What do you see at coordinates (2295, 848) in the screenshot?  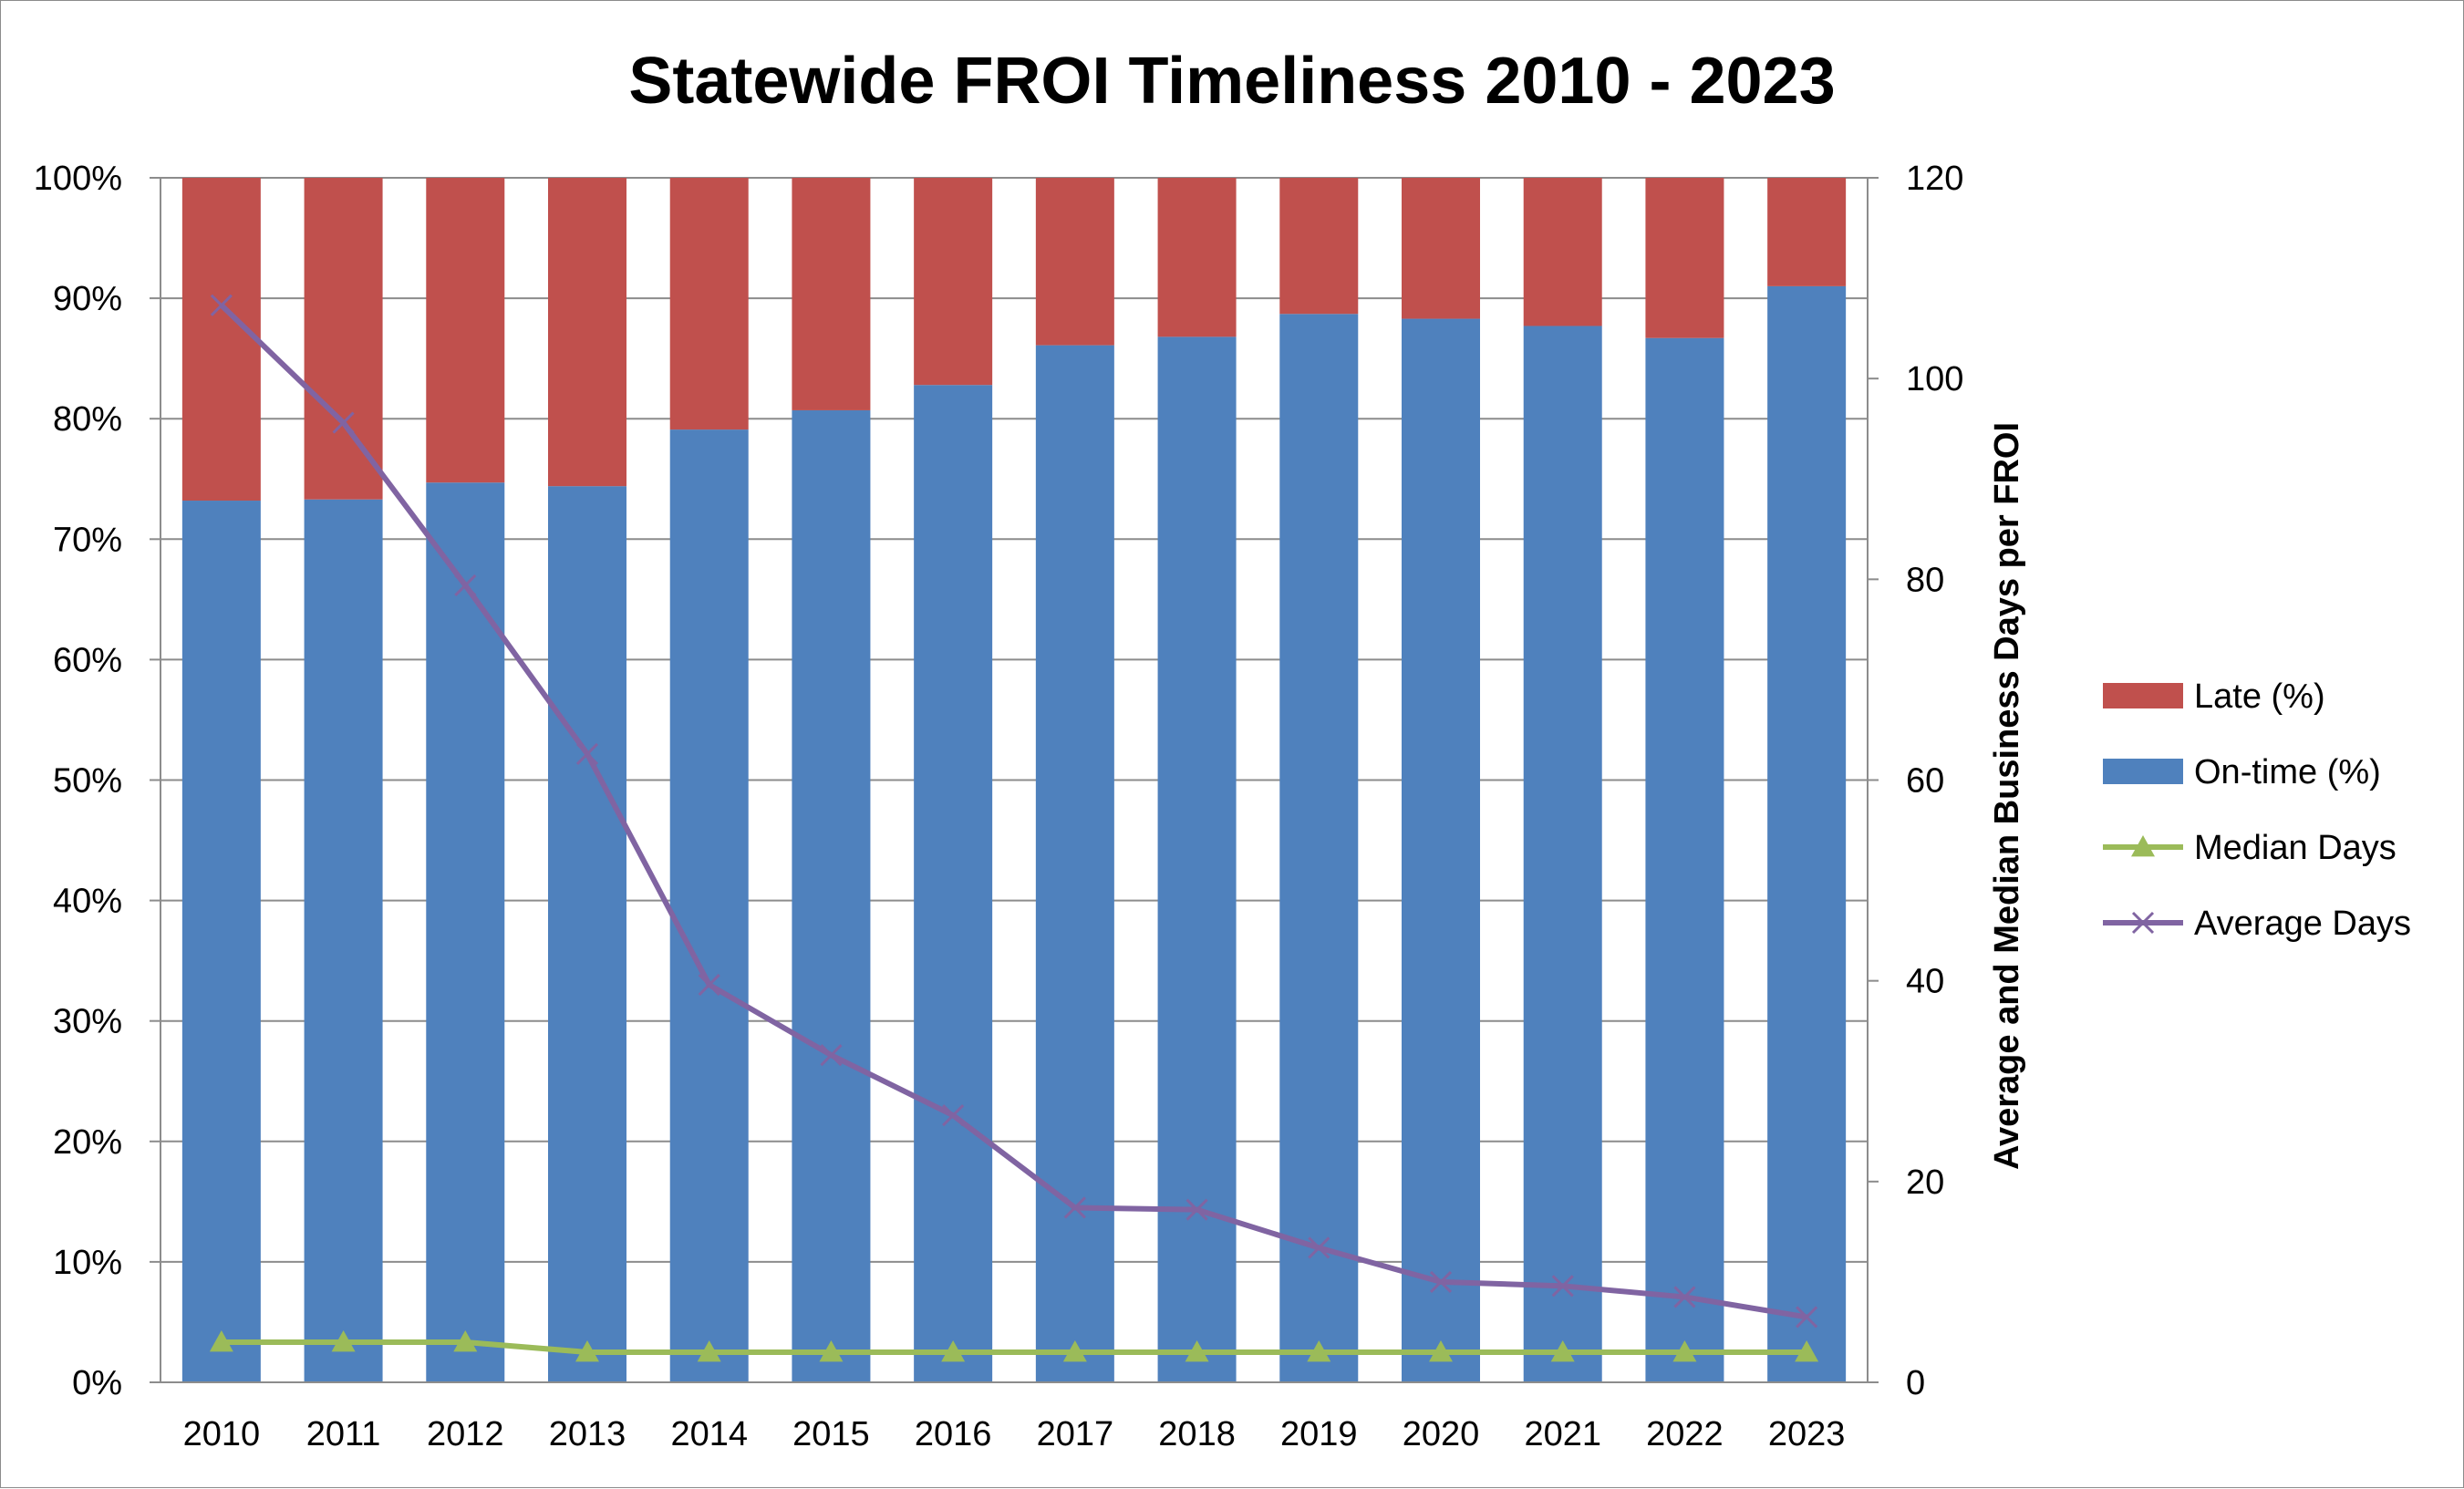 I see `legend-label: Median Days` at bounding box center [2295, 848].